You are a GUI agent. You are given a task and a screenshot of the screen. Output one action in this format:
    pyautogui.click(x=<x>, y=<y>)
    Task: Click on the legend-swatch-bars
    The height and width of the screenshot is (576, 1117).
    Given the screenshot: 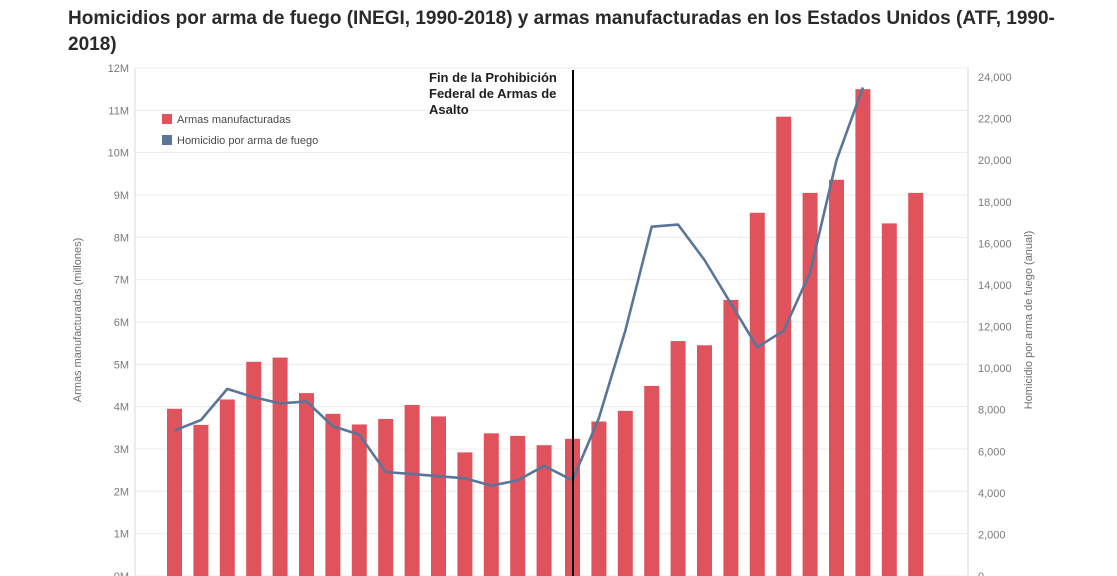 What is the action you would take?
    pyautogui.click(x=167, y=119)
    